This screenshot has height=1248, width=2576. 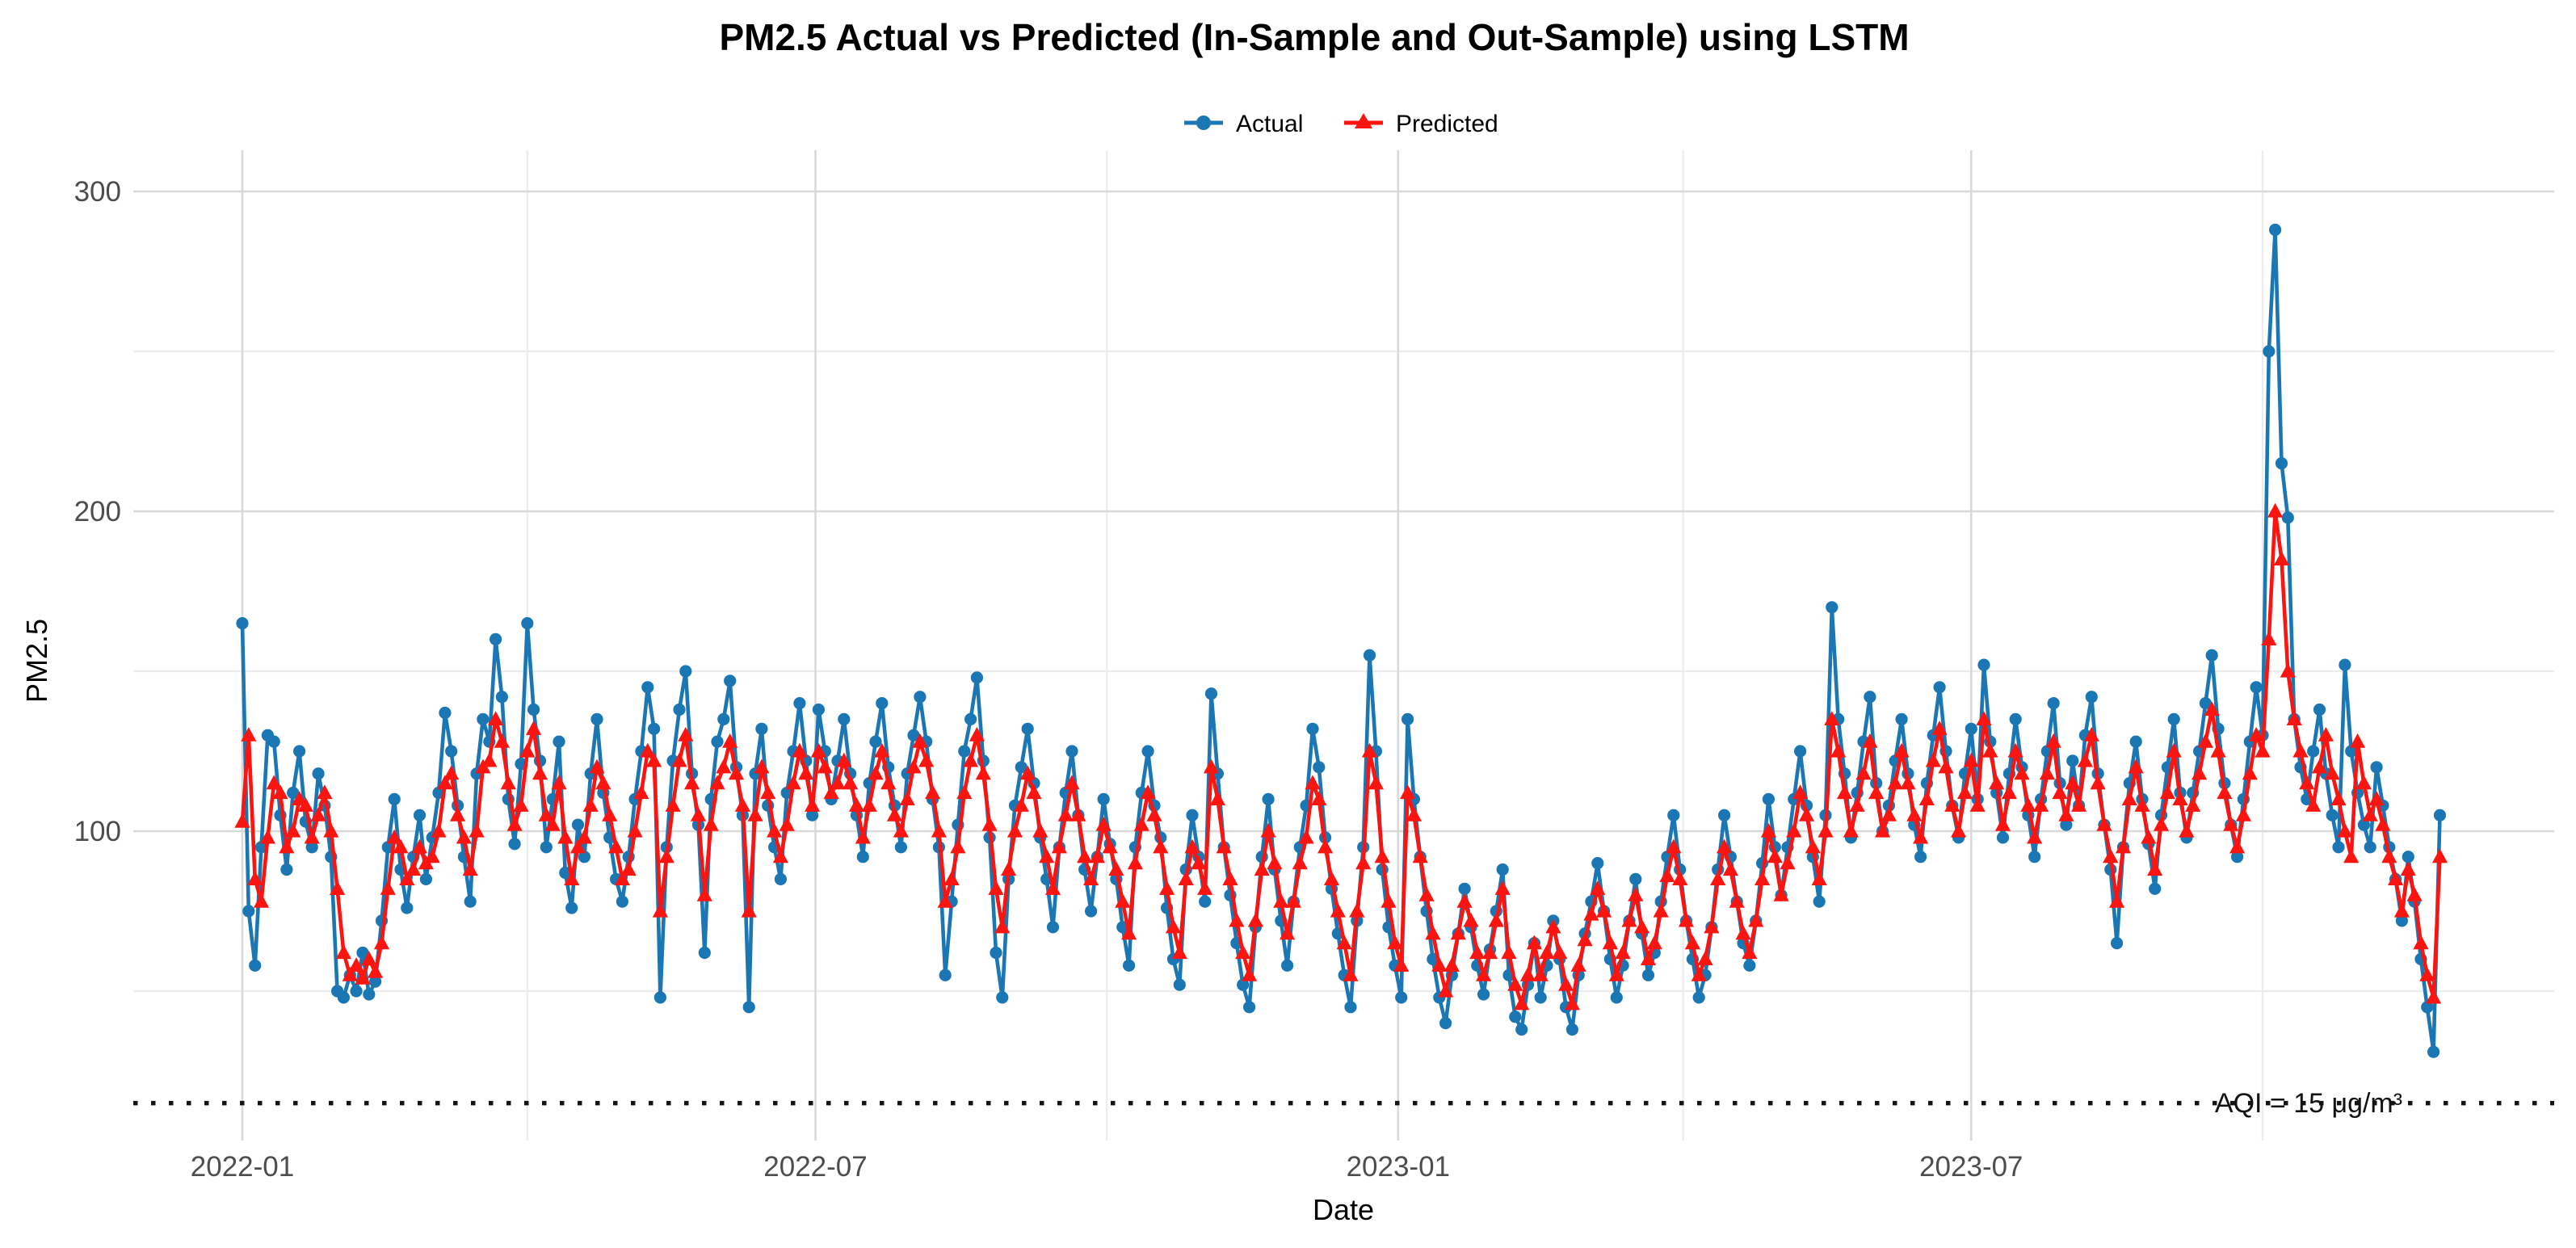 I want to click on actual-circle-icon, so click(x=1203, y=123).